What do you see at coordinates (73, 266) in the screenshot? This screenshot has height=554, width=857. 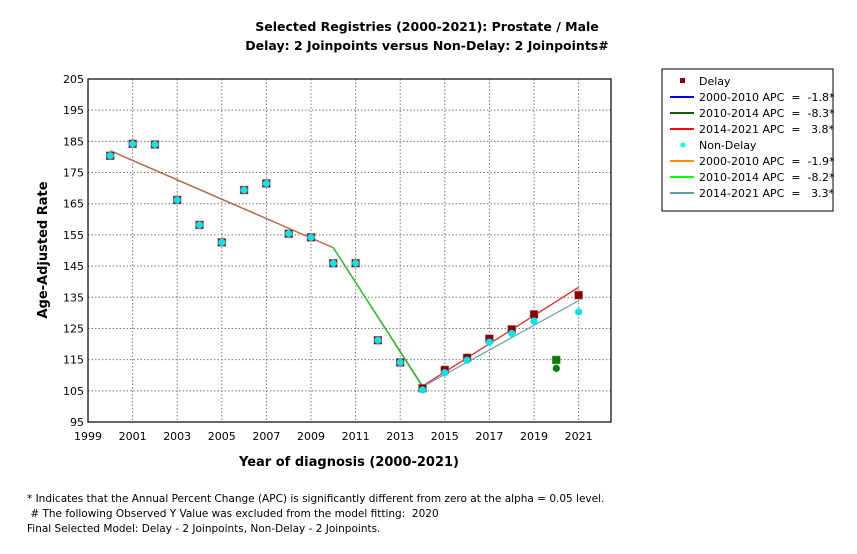 I see `y-tick-label: 145` at bounding box center [73, 266].